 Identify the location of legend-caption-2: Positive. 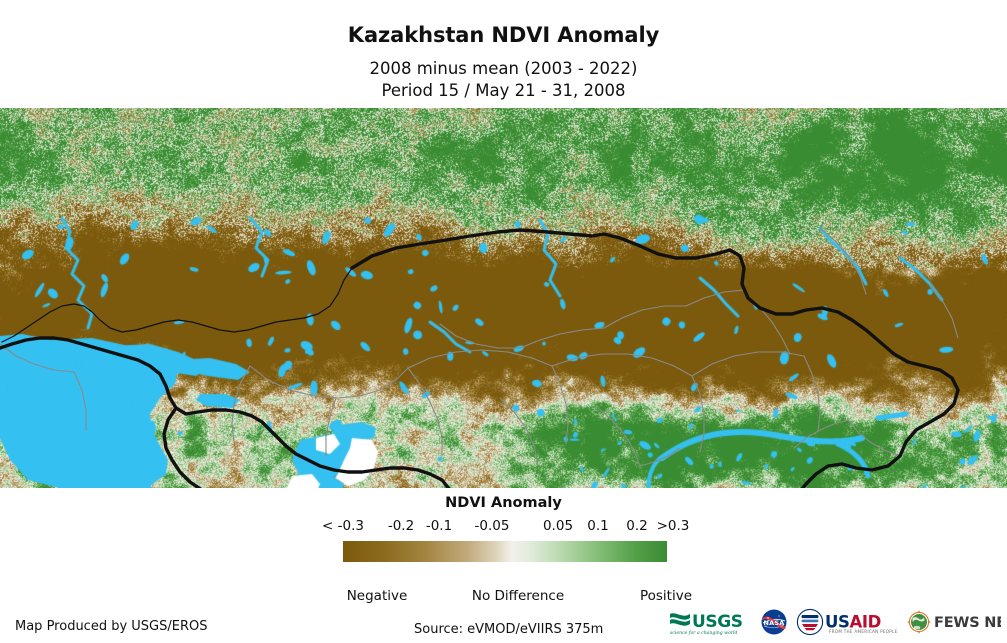
(666, 596).